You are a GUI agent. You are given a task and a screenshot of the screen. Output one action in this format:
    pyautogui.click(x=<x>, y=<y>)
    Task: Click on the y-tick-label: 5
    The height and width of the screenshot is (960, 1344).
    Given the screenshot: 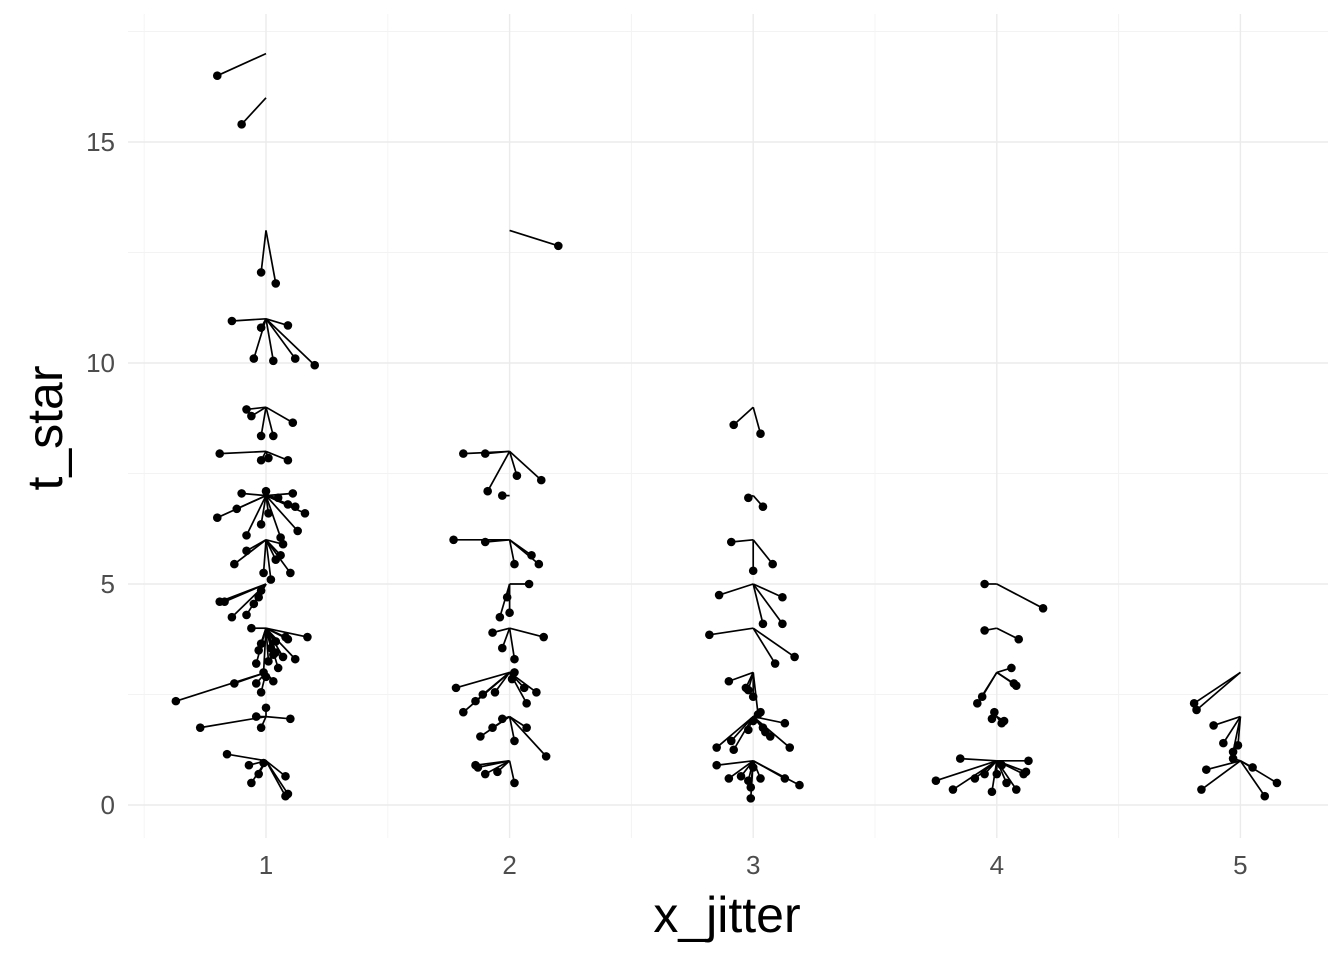 What is the action you would take?
    pyautogui.click(x=108, y=584)
    